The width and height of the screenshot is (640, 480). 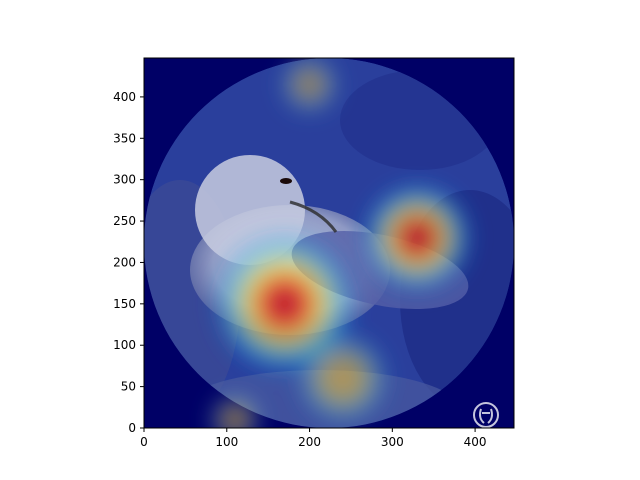 What do you see at coordinates (124, 221) in the screenshot?
I see `y-tick-label: 250` at bounding box center [124, 221].